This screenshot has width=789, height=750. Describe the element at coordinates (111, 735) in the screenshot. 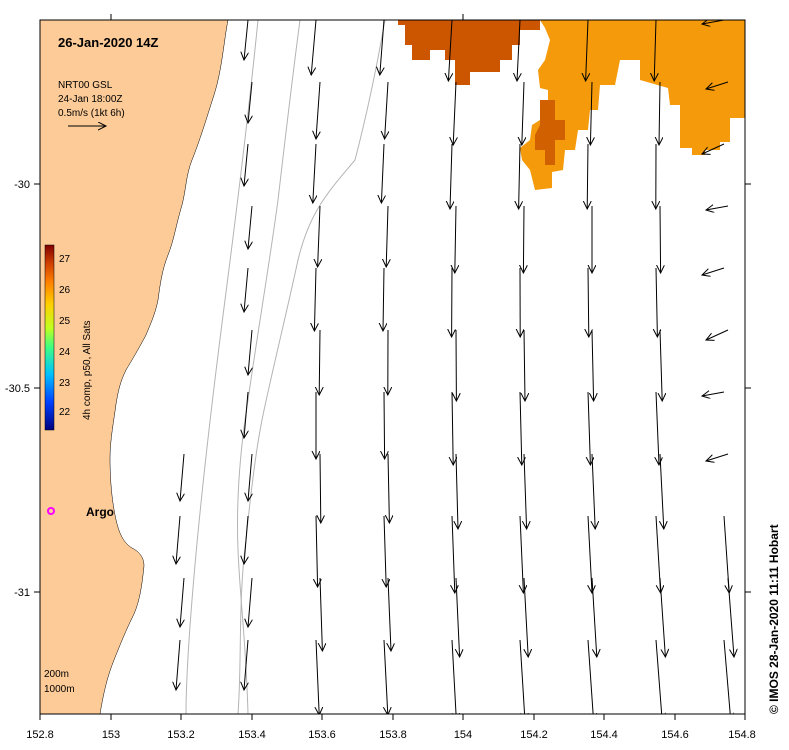

I see `x-tick-label: 153` at that location.